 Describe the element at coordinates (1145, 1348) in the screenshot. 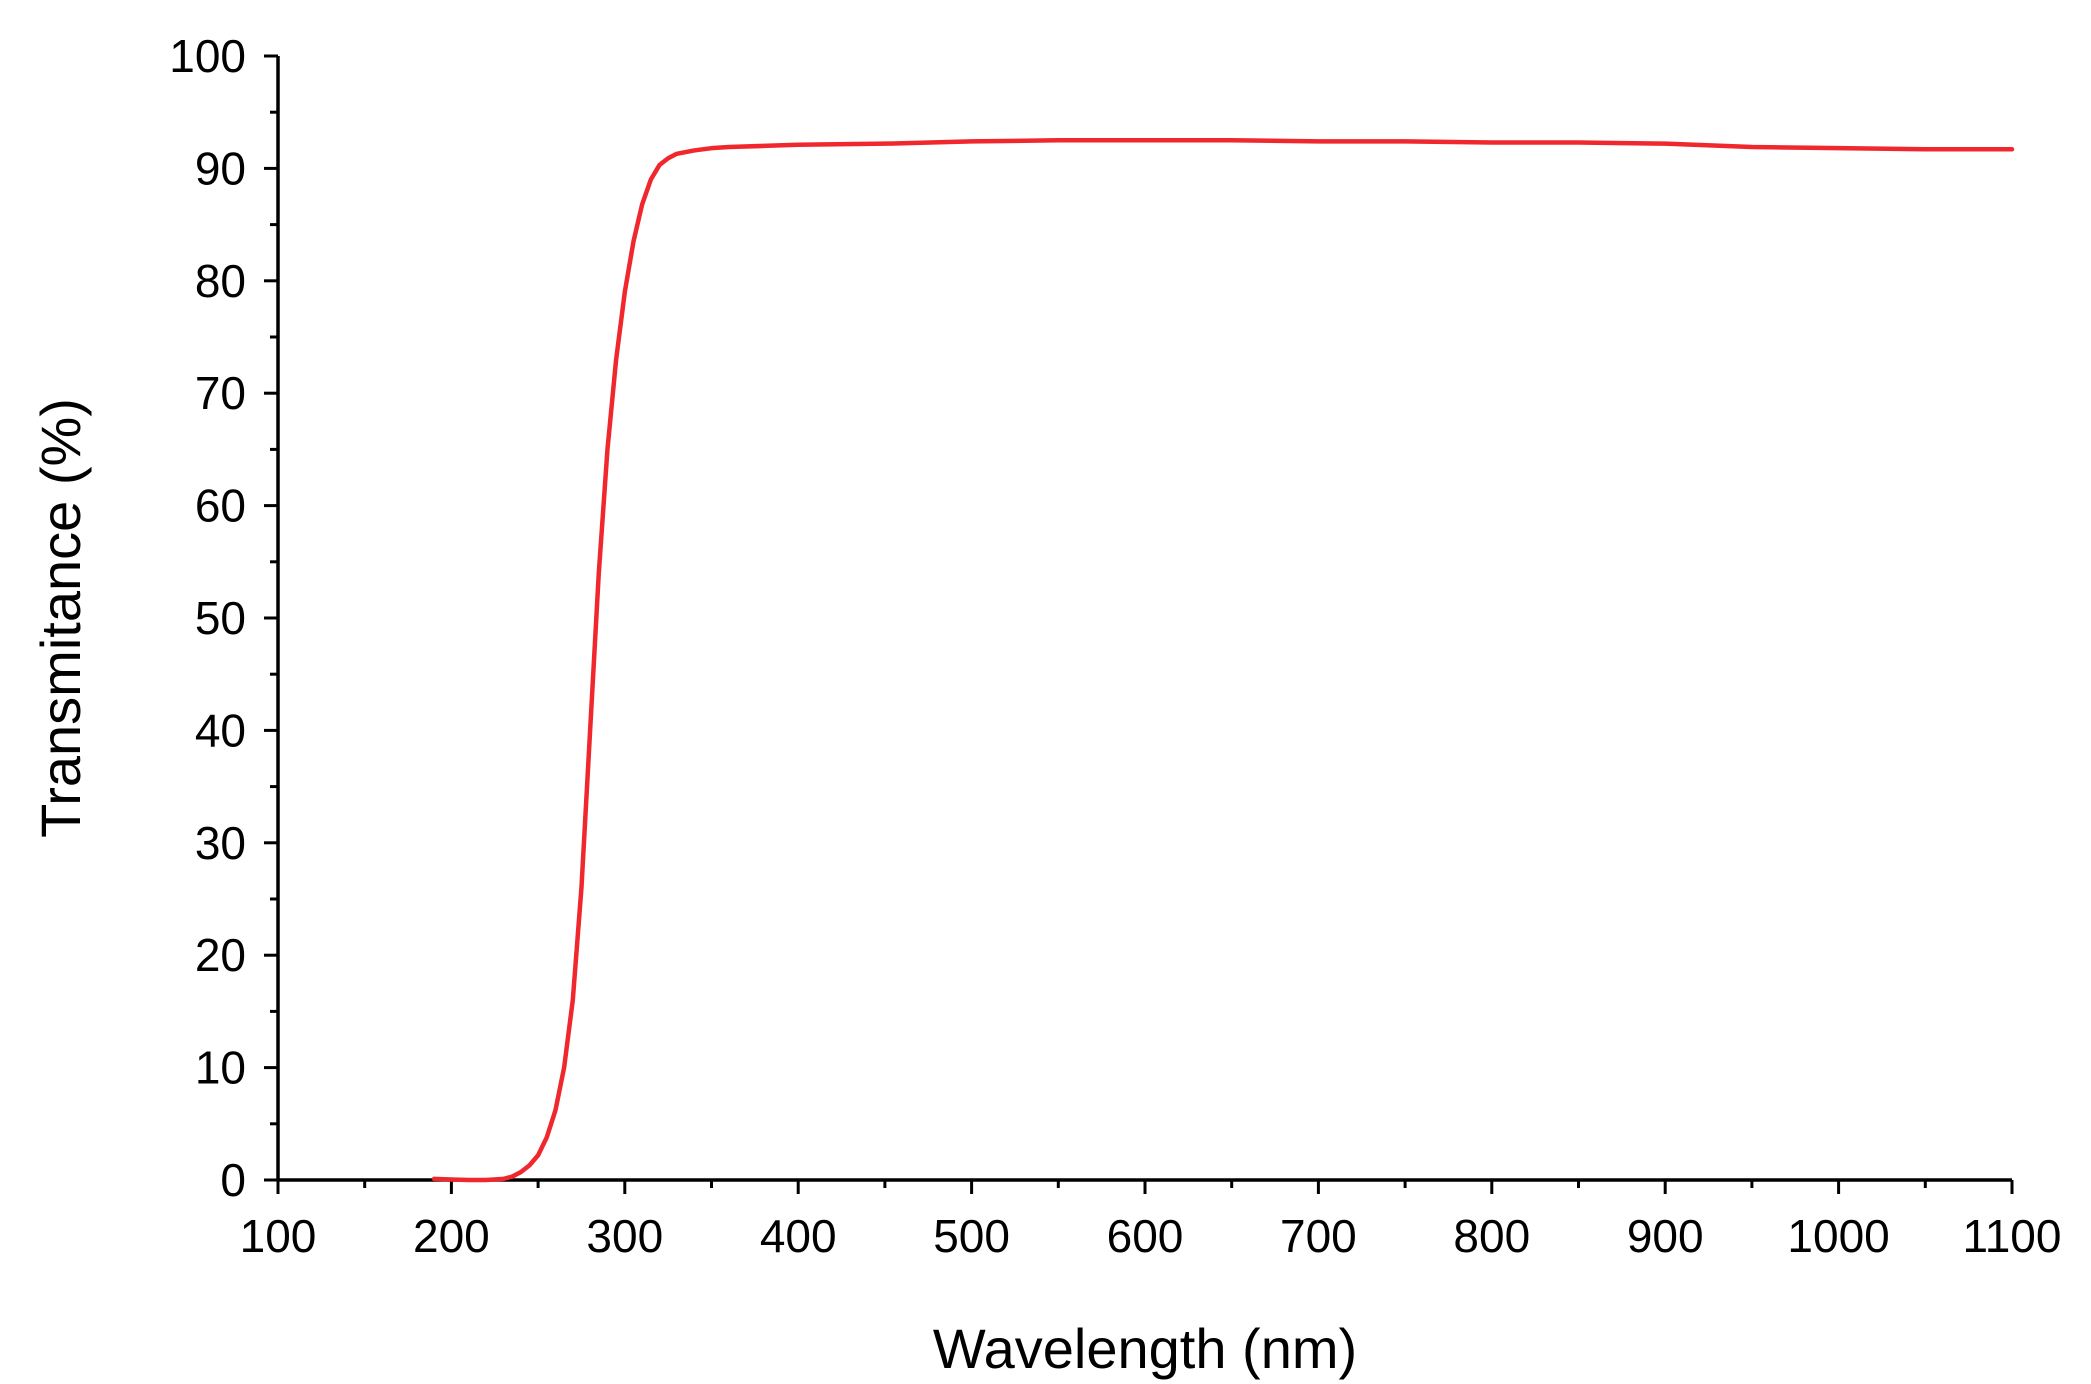

I see `x-axis-title: Wavelength (nm)` at that location.